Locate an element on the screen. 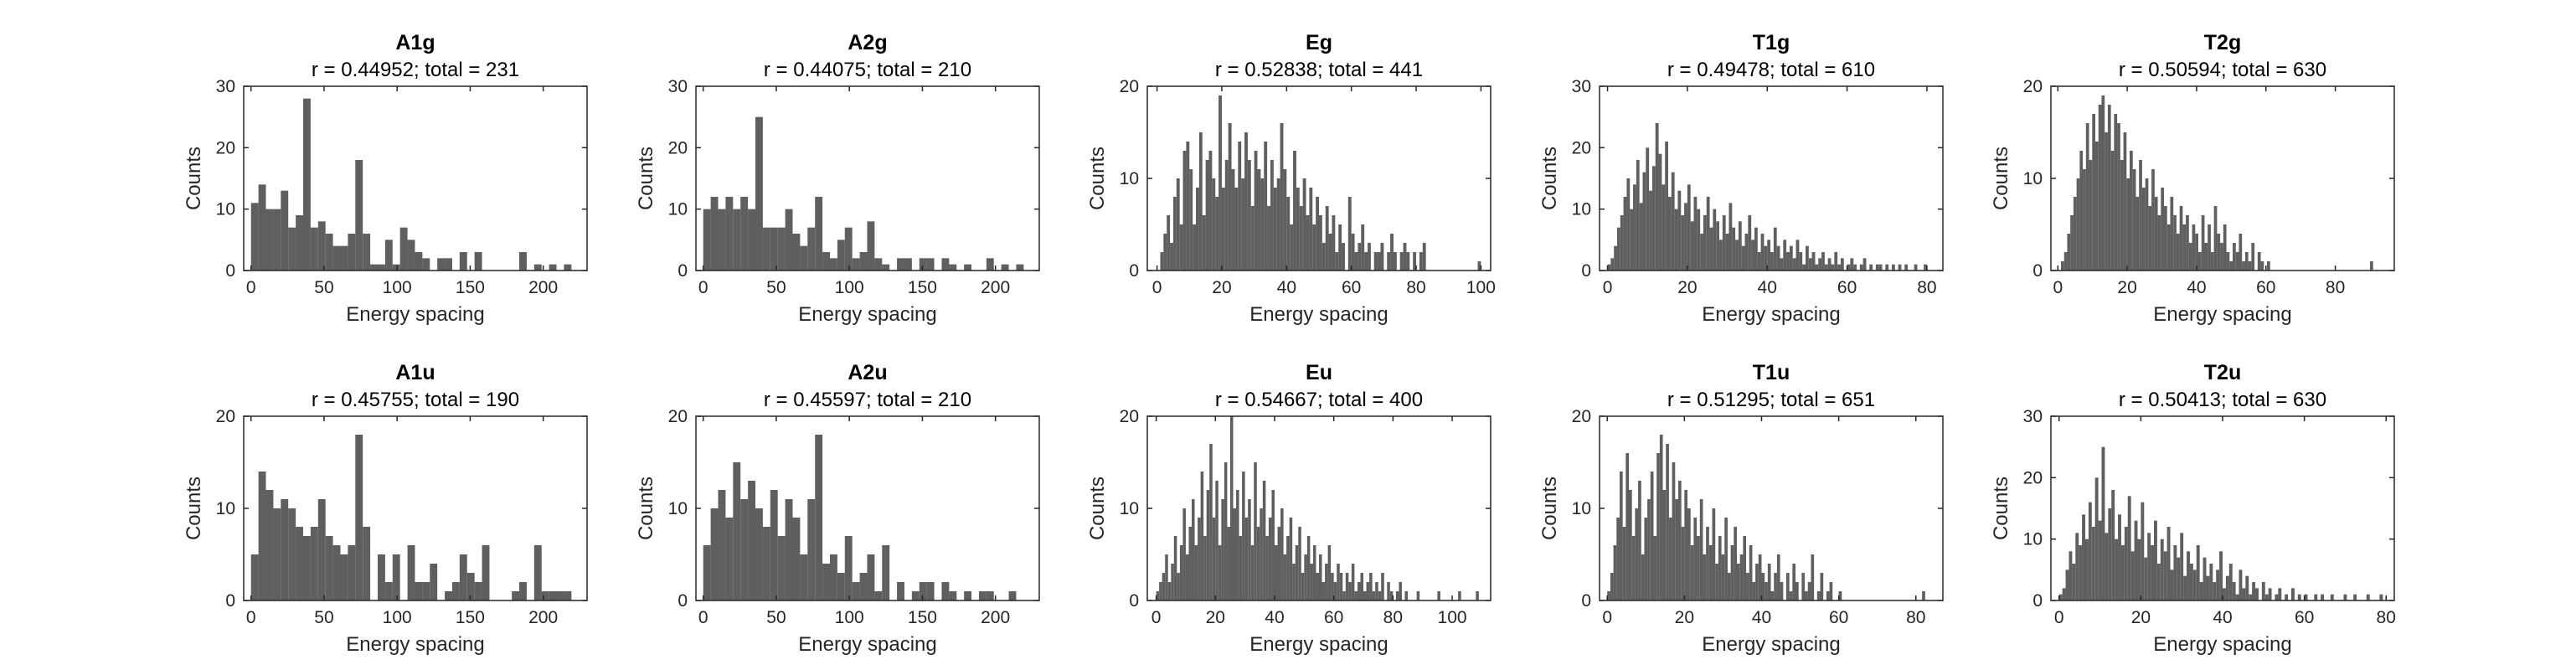 The image size is (2576, 670). x-tick-label: 50 is located at coordinates (776, 287).